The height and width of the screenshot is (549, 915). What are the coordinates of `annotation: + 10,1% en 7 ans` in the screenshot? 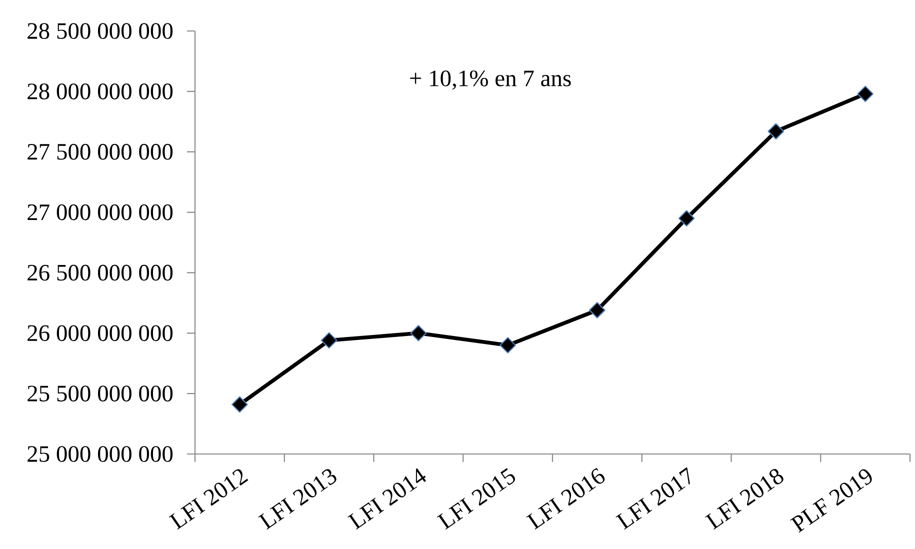 It's located at (490, 80).